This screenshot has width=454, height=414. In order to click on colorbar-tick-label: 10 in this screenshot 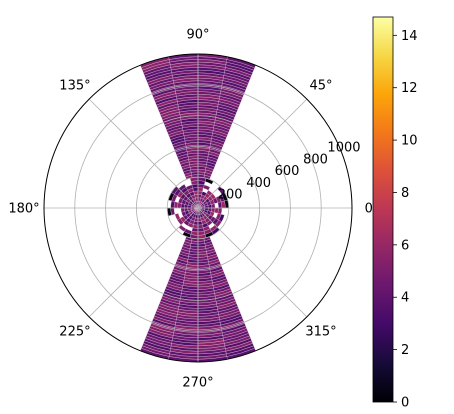, I will do `click(409, 141)`.